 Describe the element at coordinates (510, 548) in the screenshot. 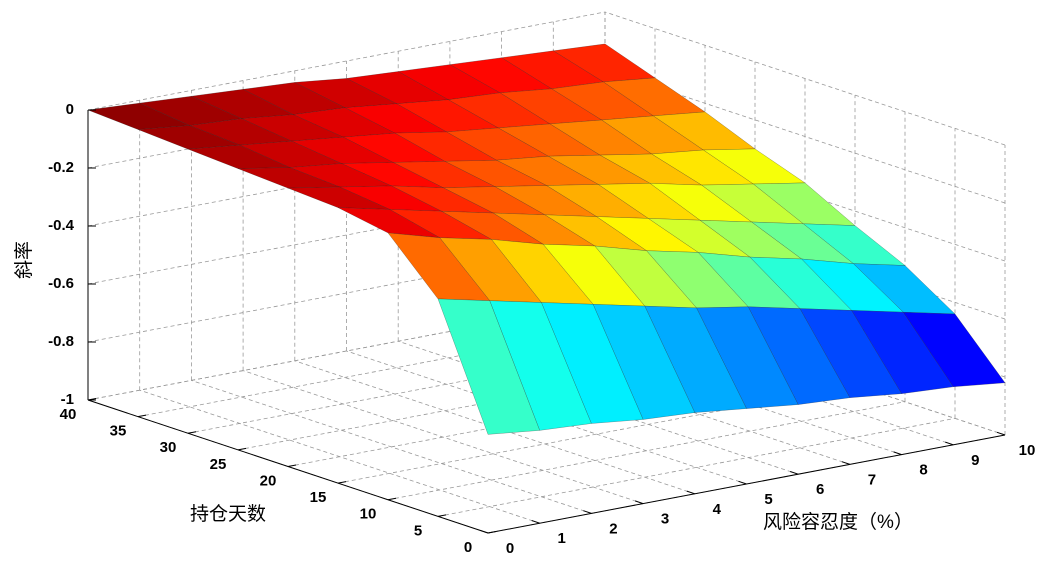

I see `x-tick-label: 0` at that location.